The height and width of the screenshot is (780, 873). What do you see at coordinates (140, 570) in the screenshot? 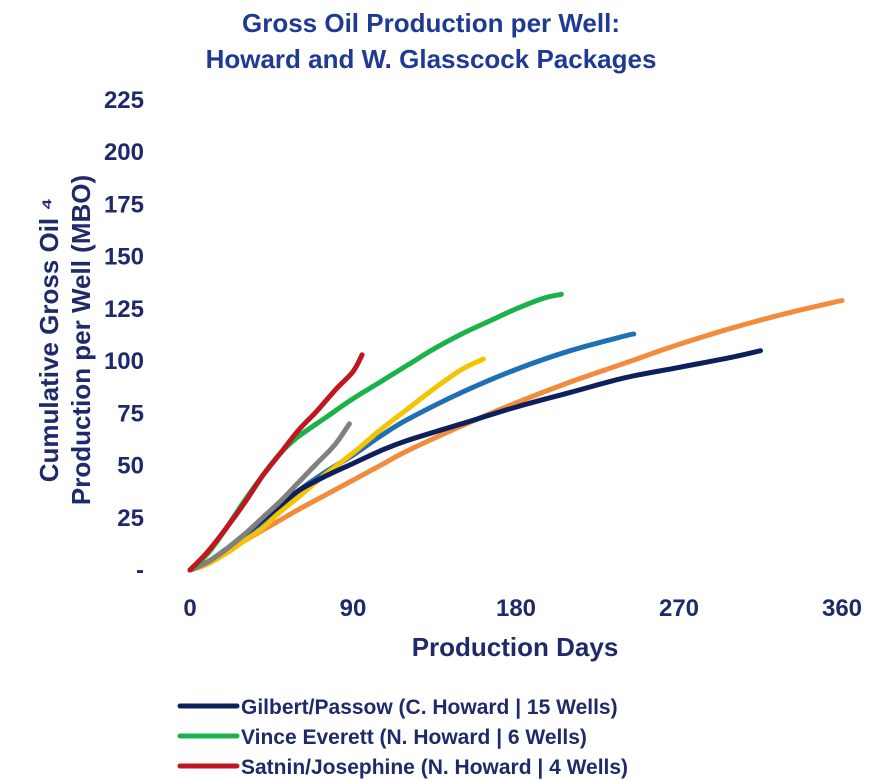
I see `y-tick-label: -` at bounding box center [140, 570].